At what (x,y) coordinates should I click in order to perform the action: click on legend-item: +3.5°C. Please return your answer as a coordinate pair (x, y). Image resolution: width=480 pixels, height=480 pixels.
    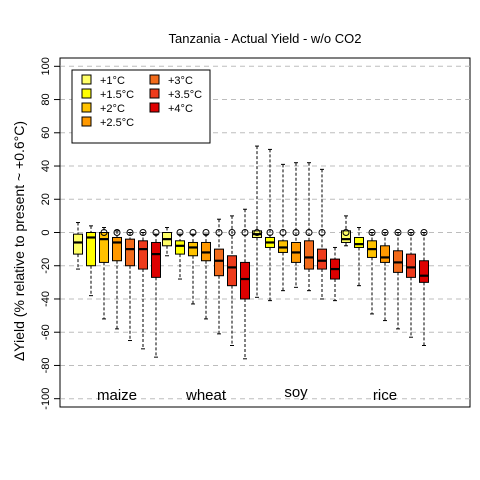
    Looking at the image, I should click on (175, 94).